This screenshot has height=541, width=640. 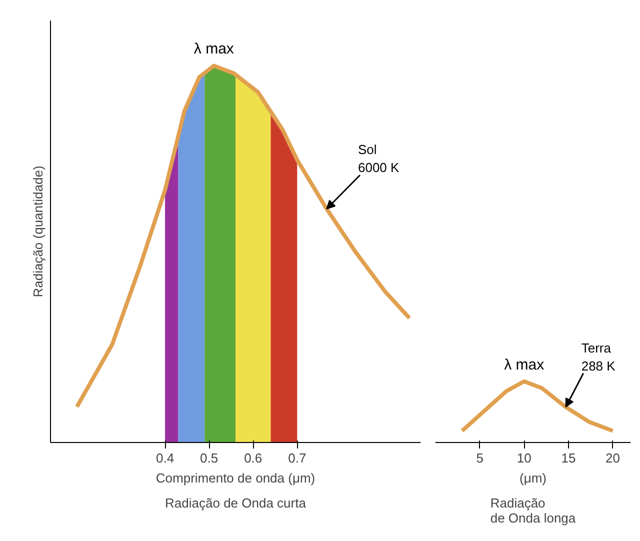 I want to click on x-tick-label: 20, so click(x=613, y=458).